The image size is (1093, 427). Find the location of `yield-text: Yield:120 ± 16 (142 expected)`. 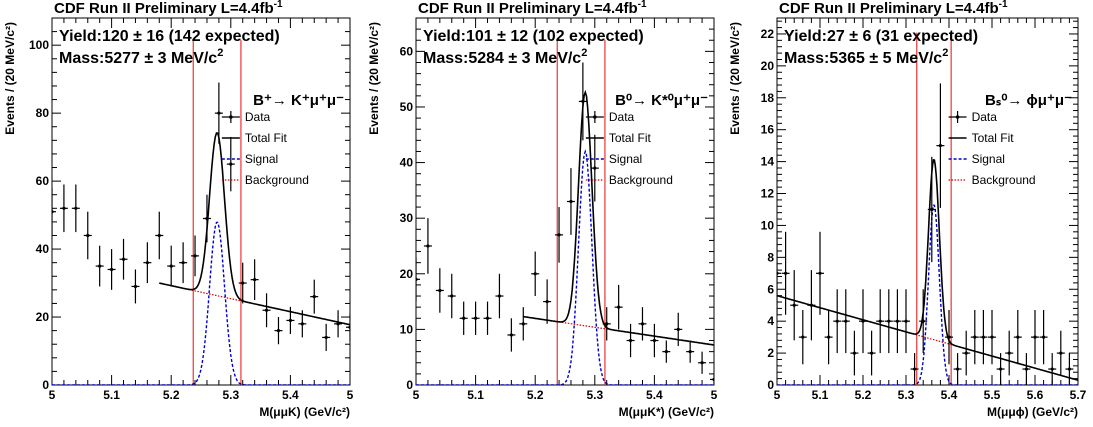

yield-text: Yield:120 ± 16 (142 expected) is located at coordinates (169, 36).